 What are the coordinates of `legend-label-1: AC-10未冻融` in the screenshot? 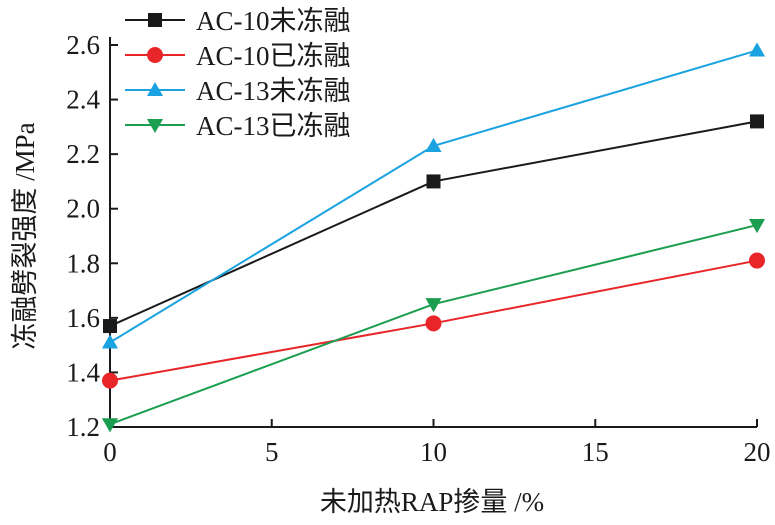 It's located at (273, 21).